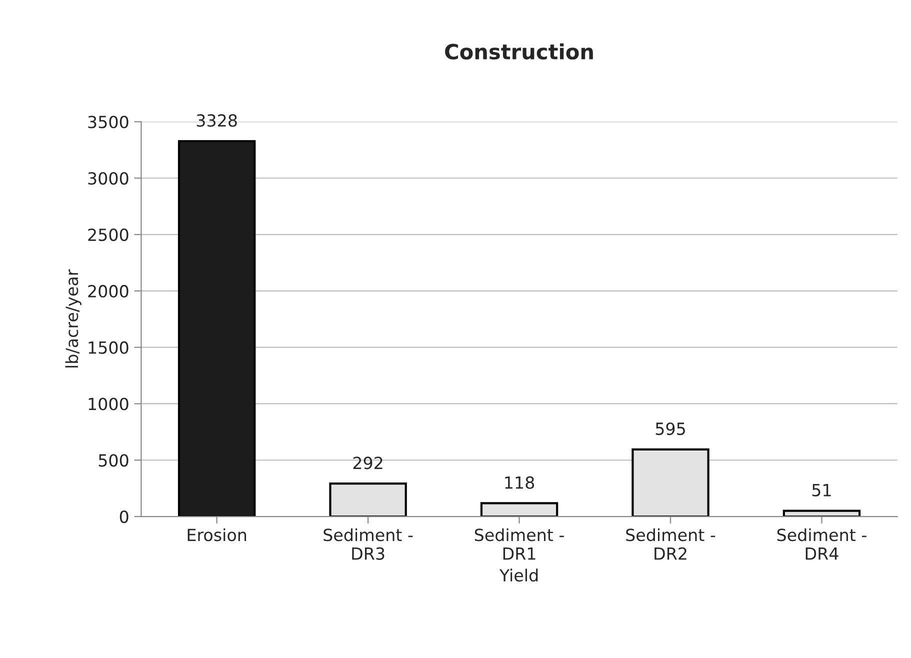 This screenshot has width=911, height=658. What do you see at coordinates (821, 490) in the screenshot?
I see `data-label: 51` at bounding box center [821, 490].